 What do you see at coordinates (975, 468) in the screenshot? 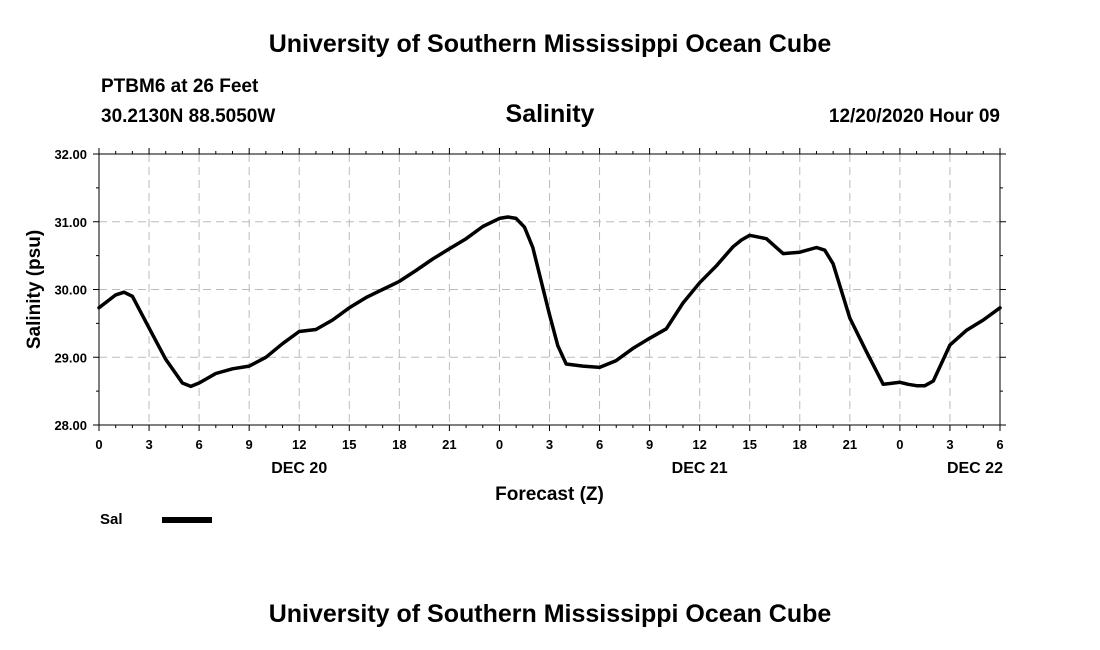
I see `date-label: DEC 22` at bounding box center [975, 468].